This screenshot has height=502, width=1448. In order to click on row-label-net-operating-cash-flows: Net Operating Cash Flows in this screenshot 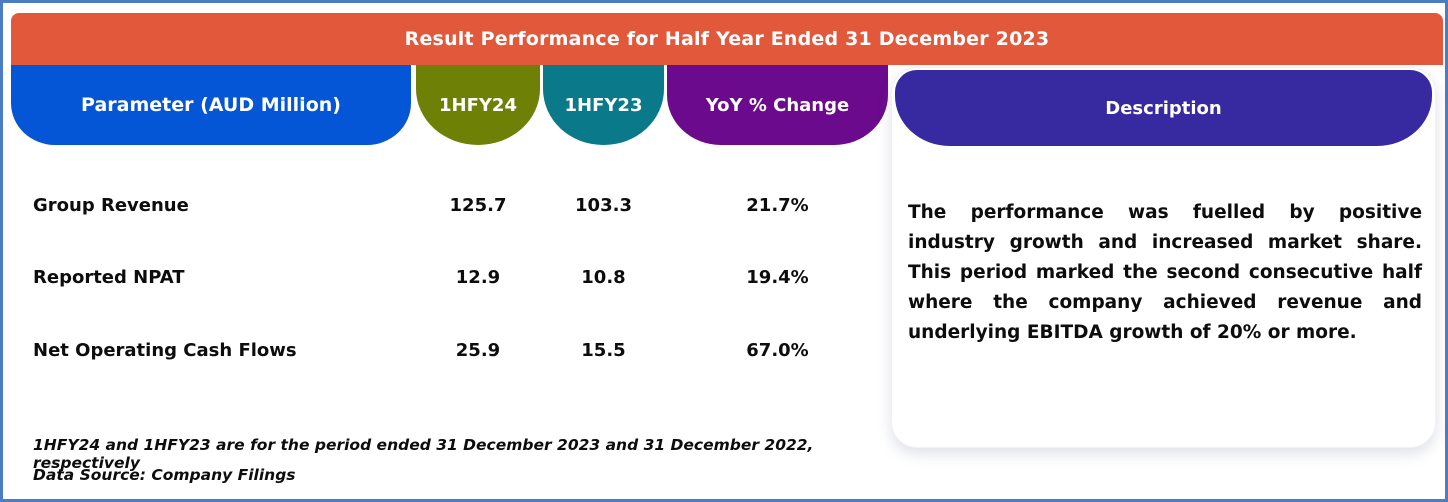, I will do `click(165, 350)`.